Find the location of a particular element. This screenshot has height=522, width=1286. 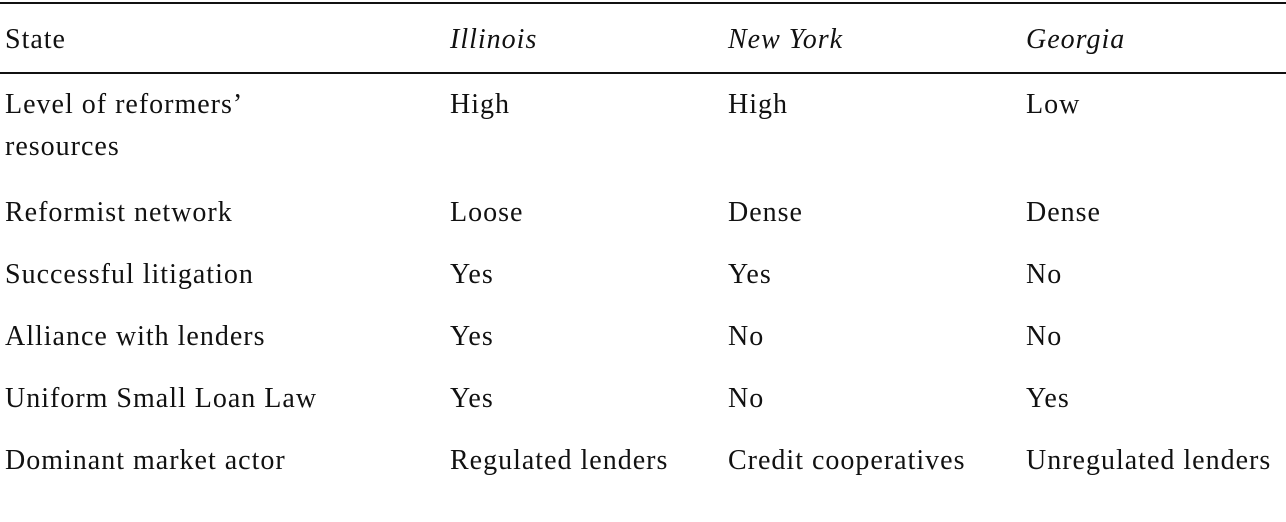

table-cell: Credit cooperatives is located at coordinates (847, 460).